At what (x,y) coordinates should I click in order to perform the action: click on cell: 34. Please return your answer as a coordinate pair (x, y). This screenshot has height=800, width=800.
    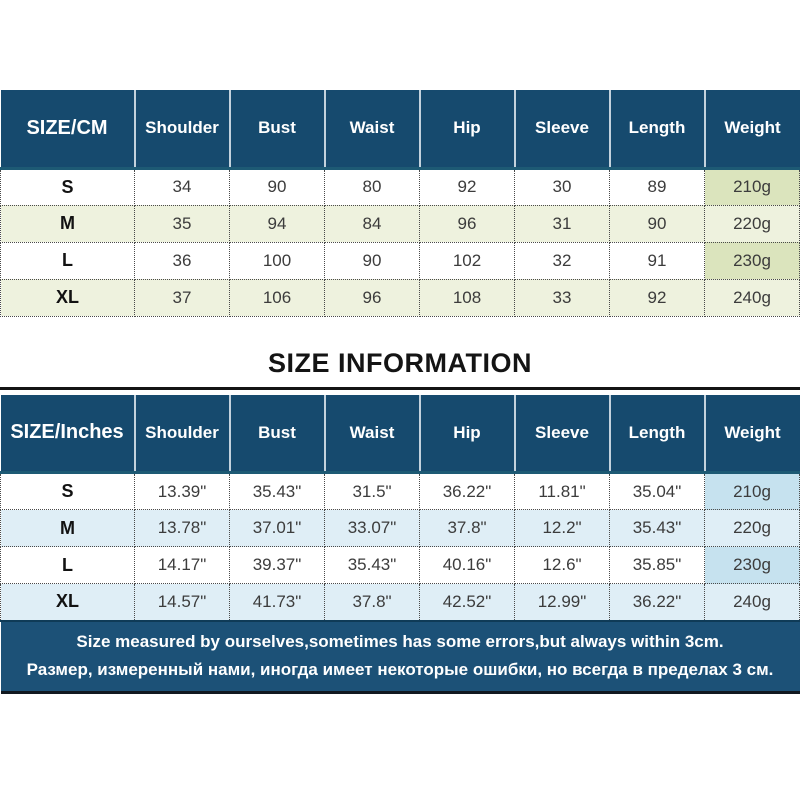
    Looking at the image, I should click on (182, 186).